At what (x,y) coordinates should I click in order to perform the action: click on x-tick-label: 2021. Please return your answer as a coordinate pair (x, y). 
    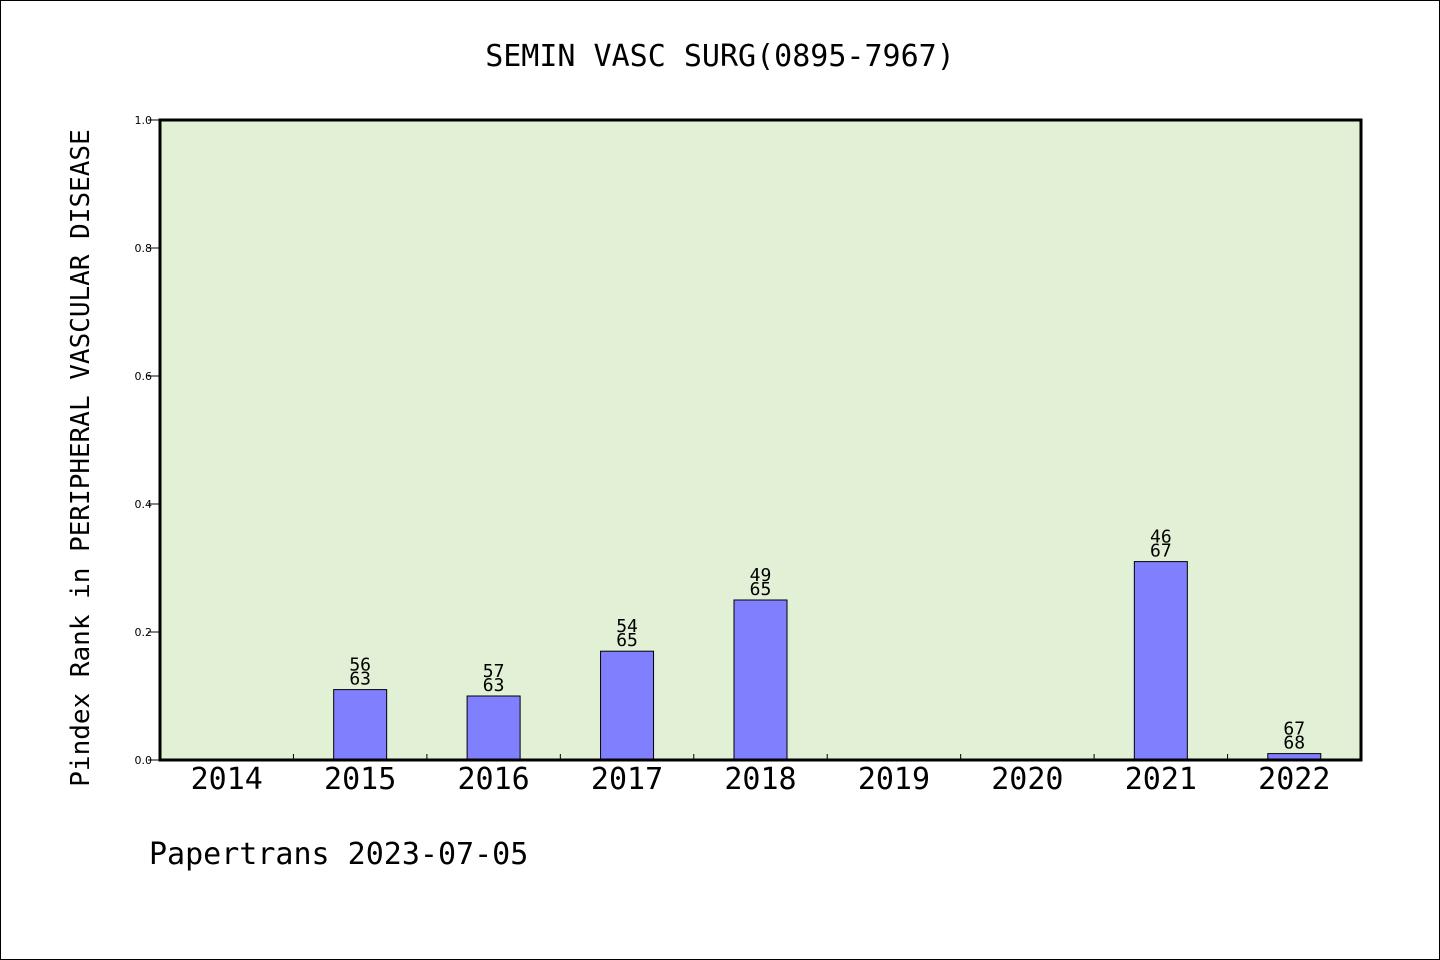
    Looking at the image, I should click on (1161, 779).